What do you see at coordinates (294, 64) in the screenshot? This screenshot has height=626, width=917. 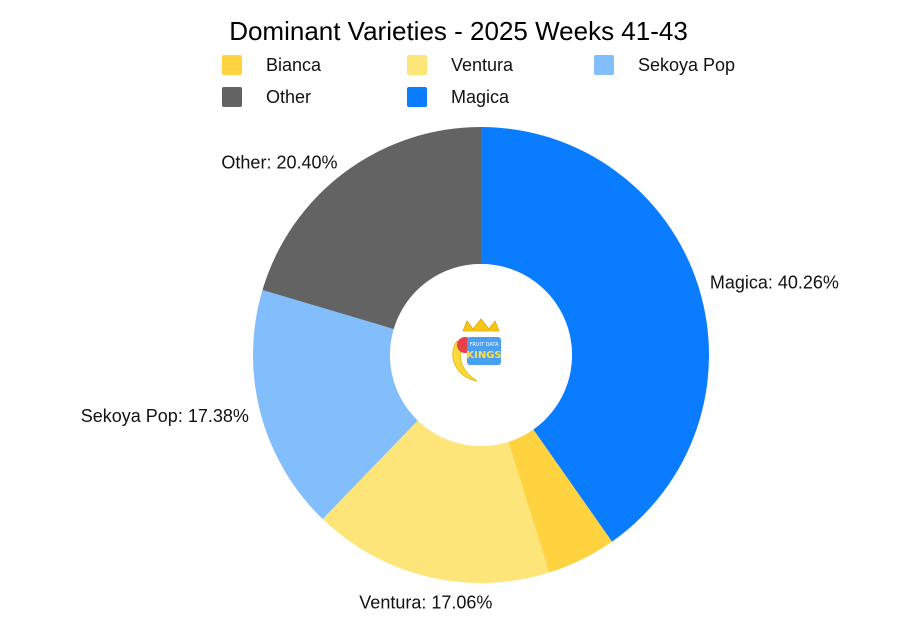 I see `legend-label-bianca: Bianca` at bounding box center [294, 64].